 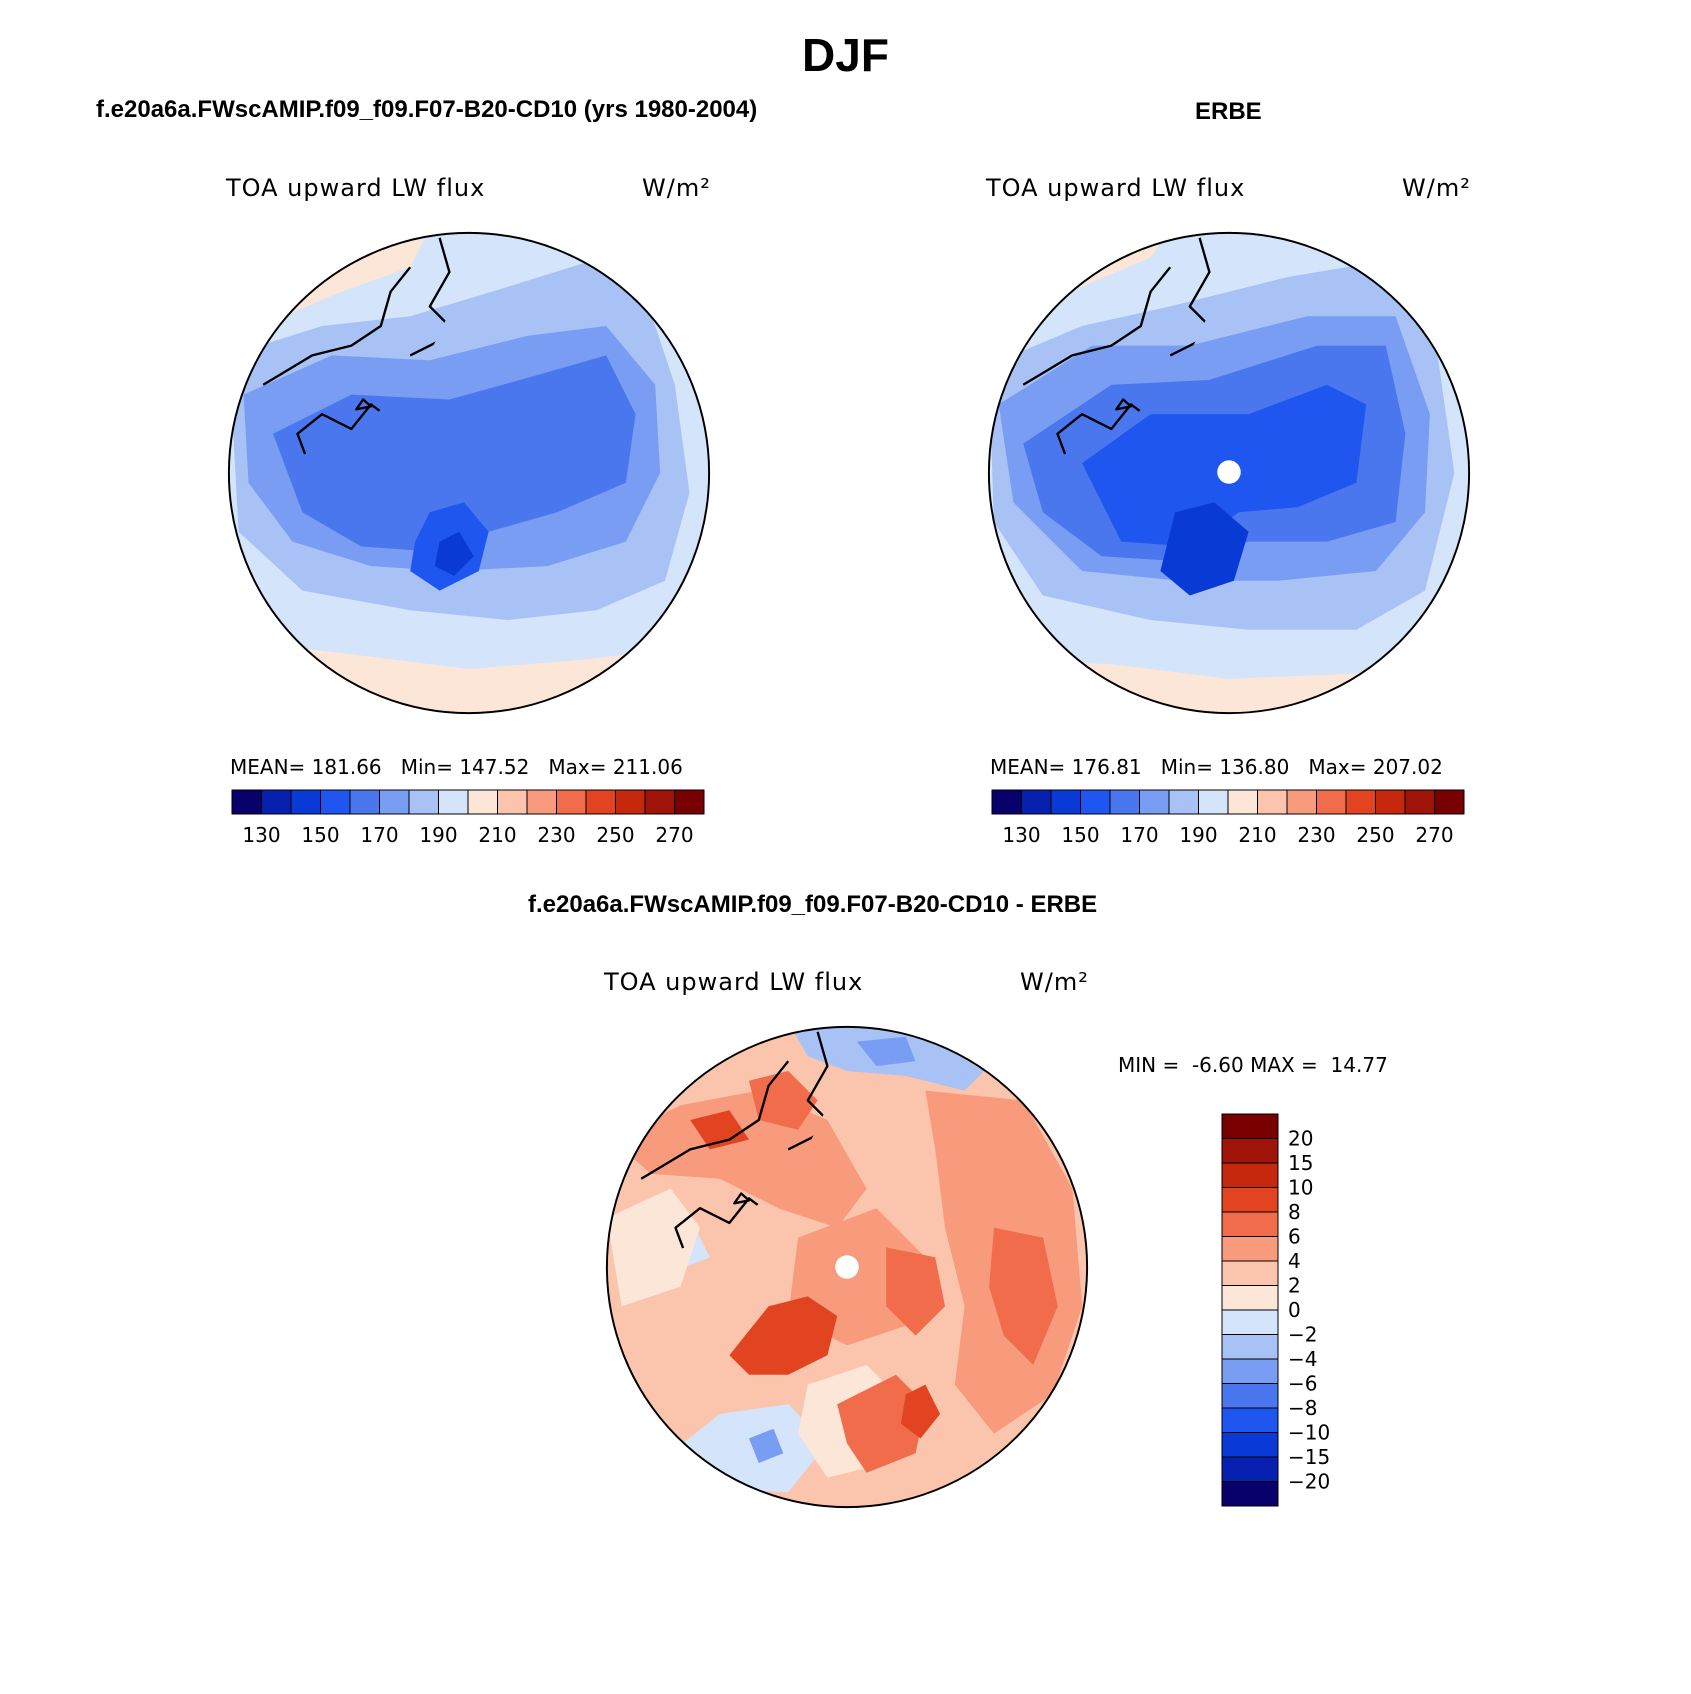 I want to click on diff-fill-blue-n2, so click(x=886, y=1051).